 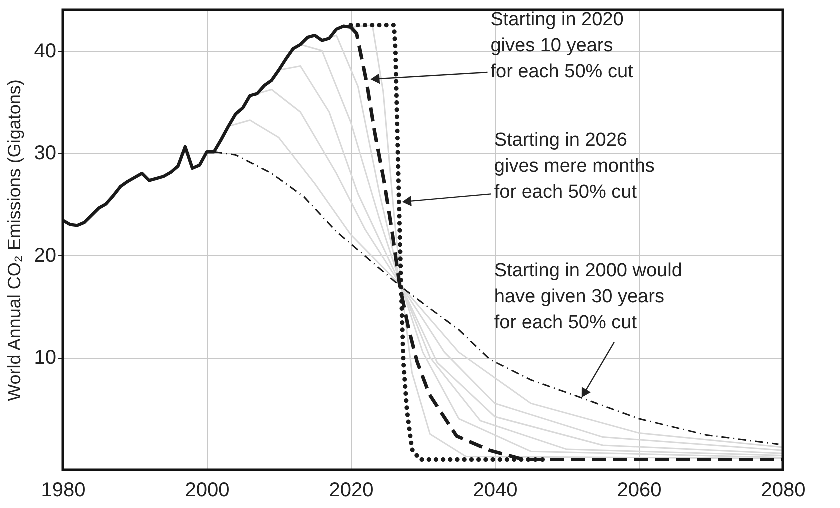 I want to click on y-tick-label: 30, so click(x=45, y=153).